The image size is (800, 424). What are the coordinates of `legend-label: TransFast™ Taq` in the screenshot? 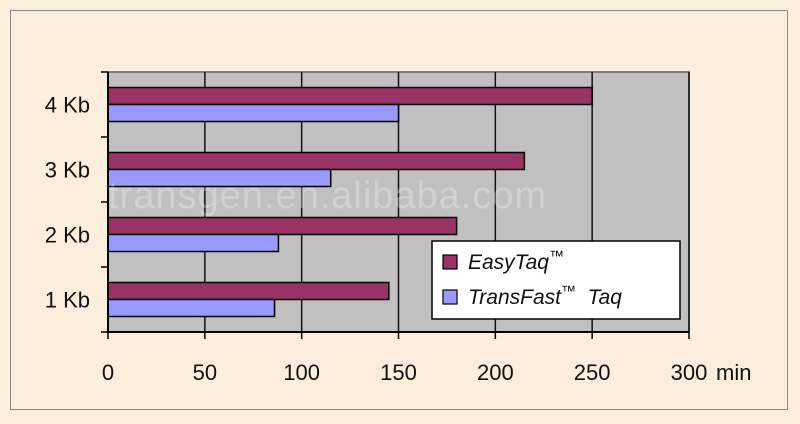 It's located at (545, 296).